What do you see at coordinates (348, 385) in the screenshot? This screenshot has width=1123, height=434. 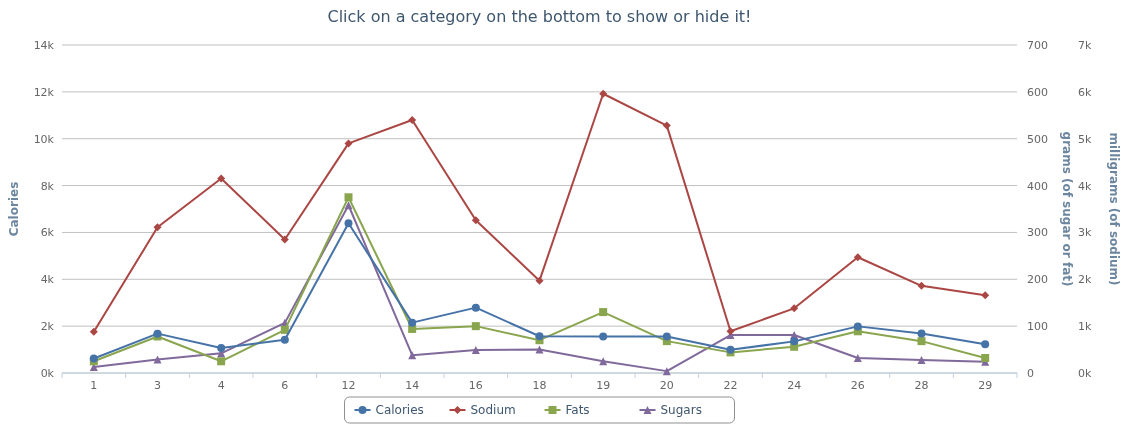 I see `x-tick-label: 12` at bounding box center [348, 385].